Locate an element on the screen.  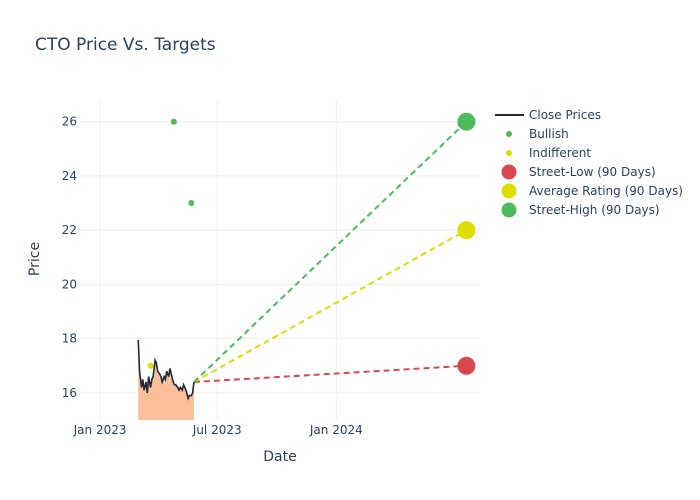
legend-item: Average Rating (90 Days) is located at coordinates (592, 191).